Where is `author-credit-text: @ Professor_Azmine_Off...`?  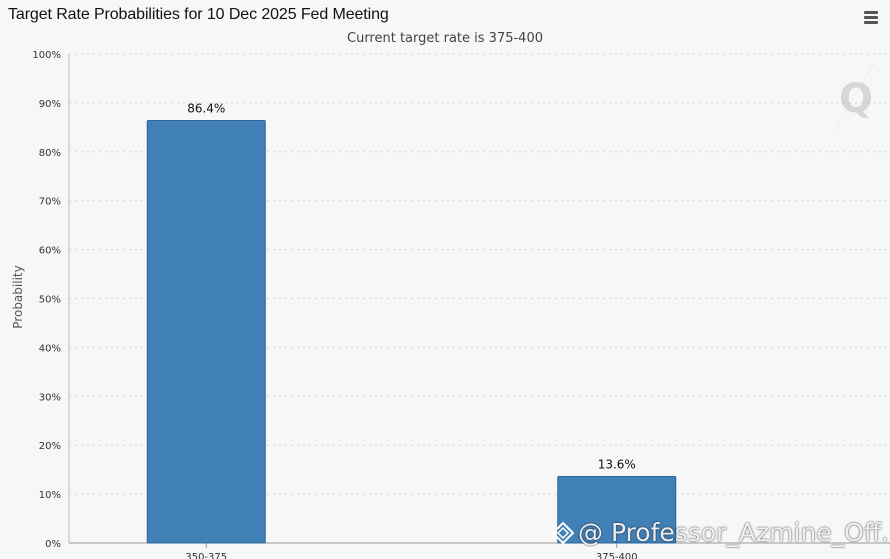 author-credit-text: @ Professor_Azmine_Off... is located at coordinates (734, 532).